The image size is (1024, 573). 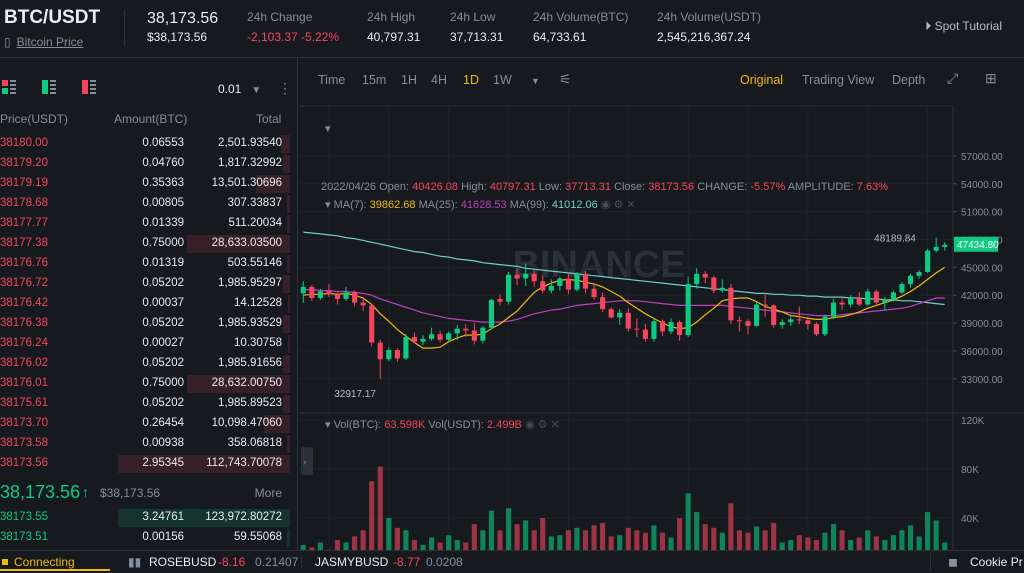 I want to click on cookie-preferences-link: Cookie Pr, so click(x=996, y=562).